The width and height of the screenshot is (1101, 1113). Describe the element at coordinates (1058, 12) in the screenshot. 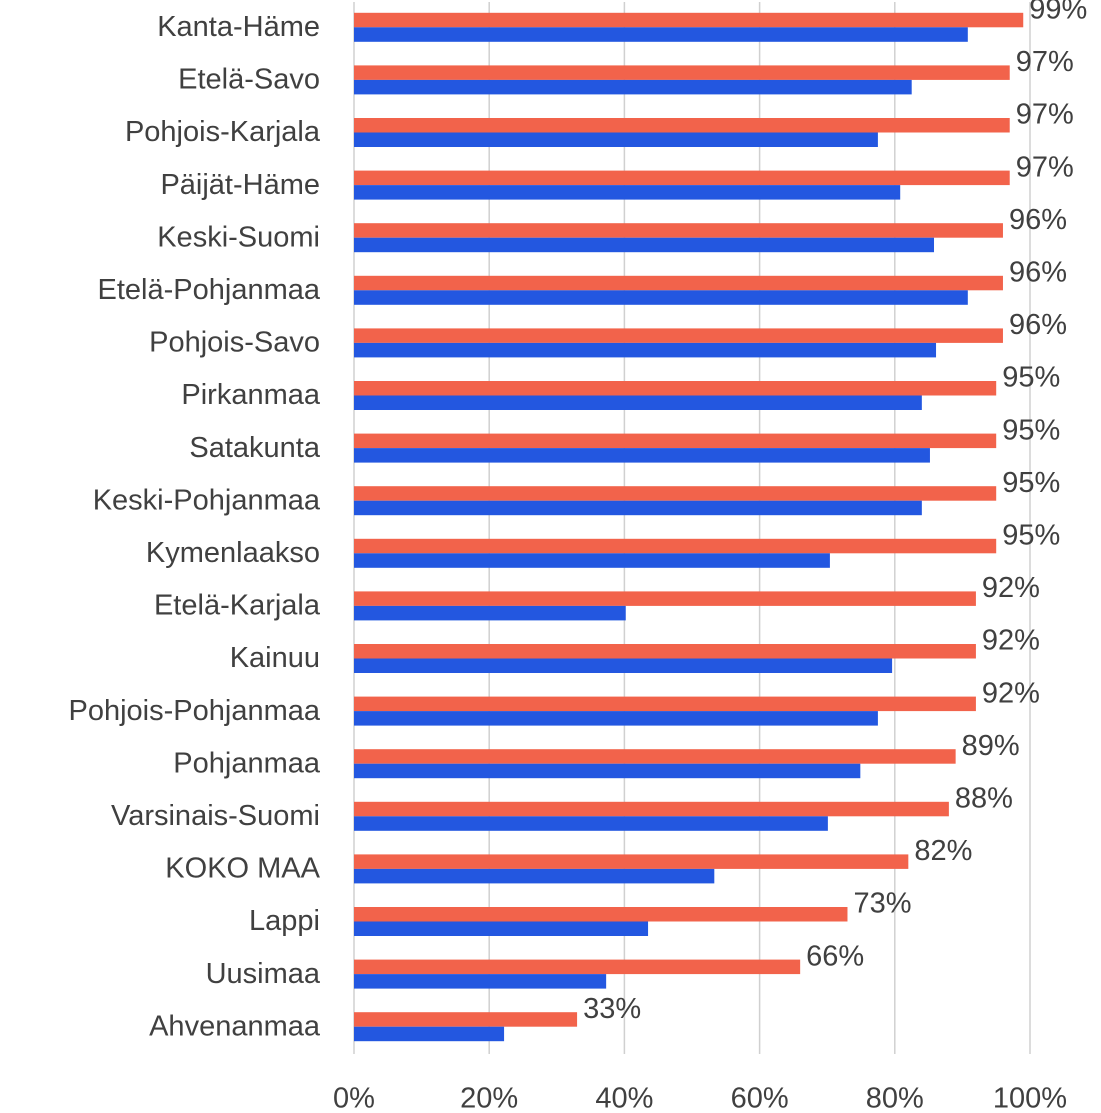

I see `data-label: 99%` at that location.